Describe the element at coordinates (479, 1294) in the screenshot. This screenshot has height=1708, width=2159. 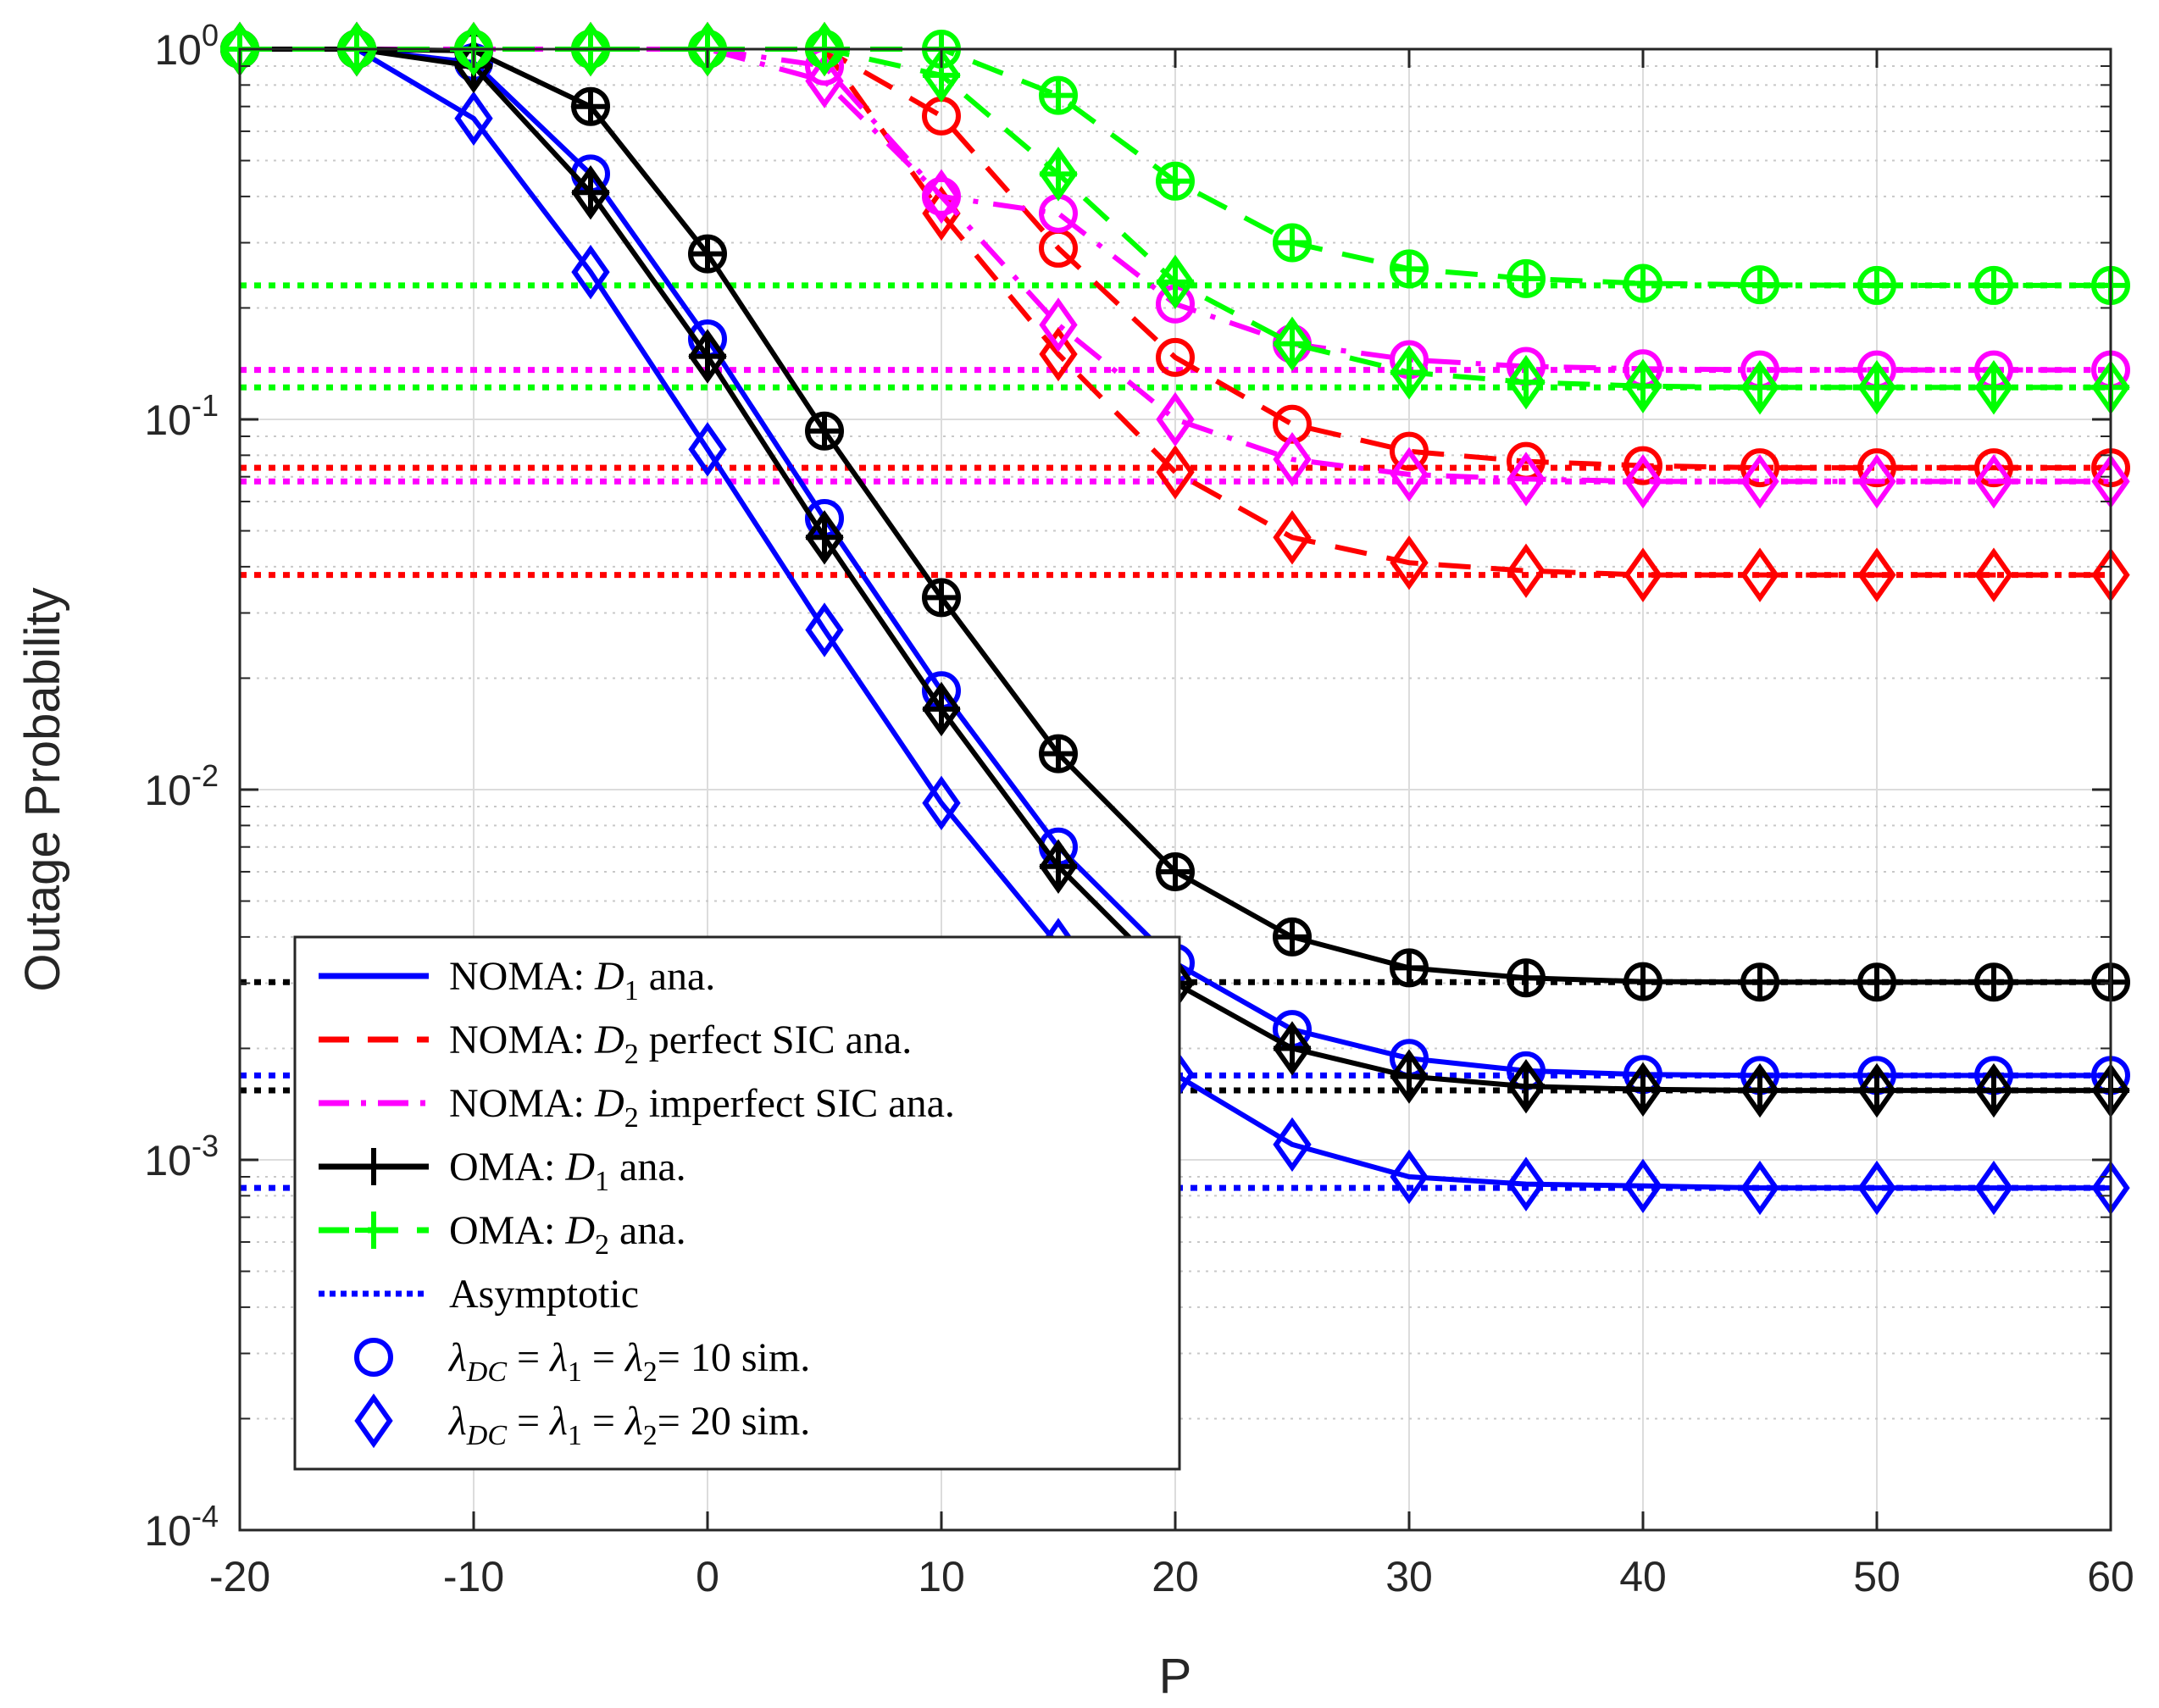
I see `legend-entry: Asymptotic` at that location.